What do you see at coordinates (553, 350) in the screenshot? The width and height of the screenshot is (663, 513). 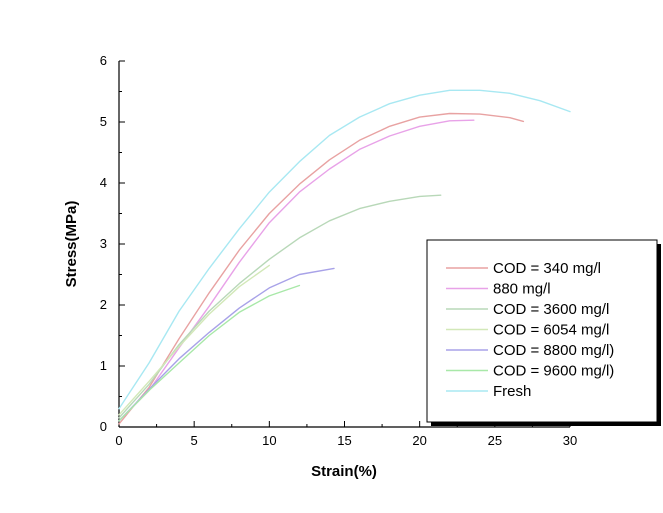 I see `legend-label: COD = 8800 mg/l)` at bounding box center [553, 350].